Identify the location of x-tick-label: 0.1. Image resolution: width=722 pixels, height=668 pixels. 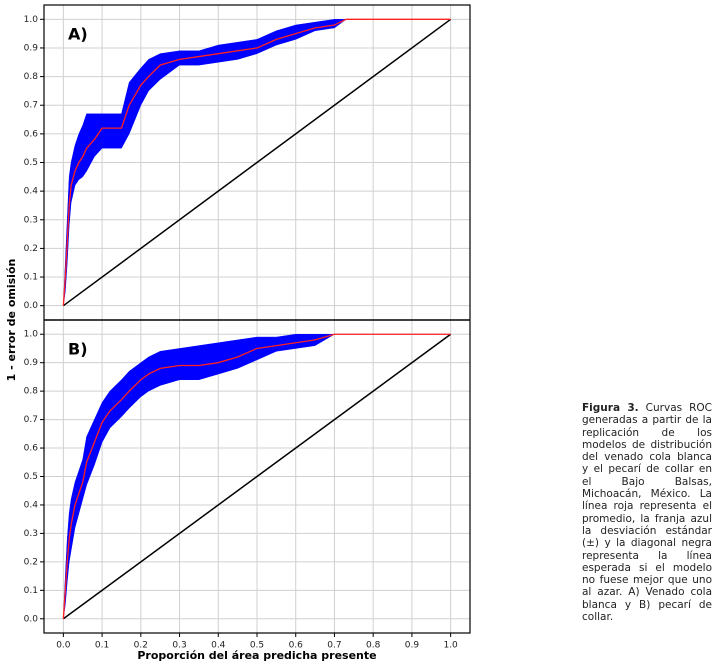
(102, 646).